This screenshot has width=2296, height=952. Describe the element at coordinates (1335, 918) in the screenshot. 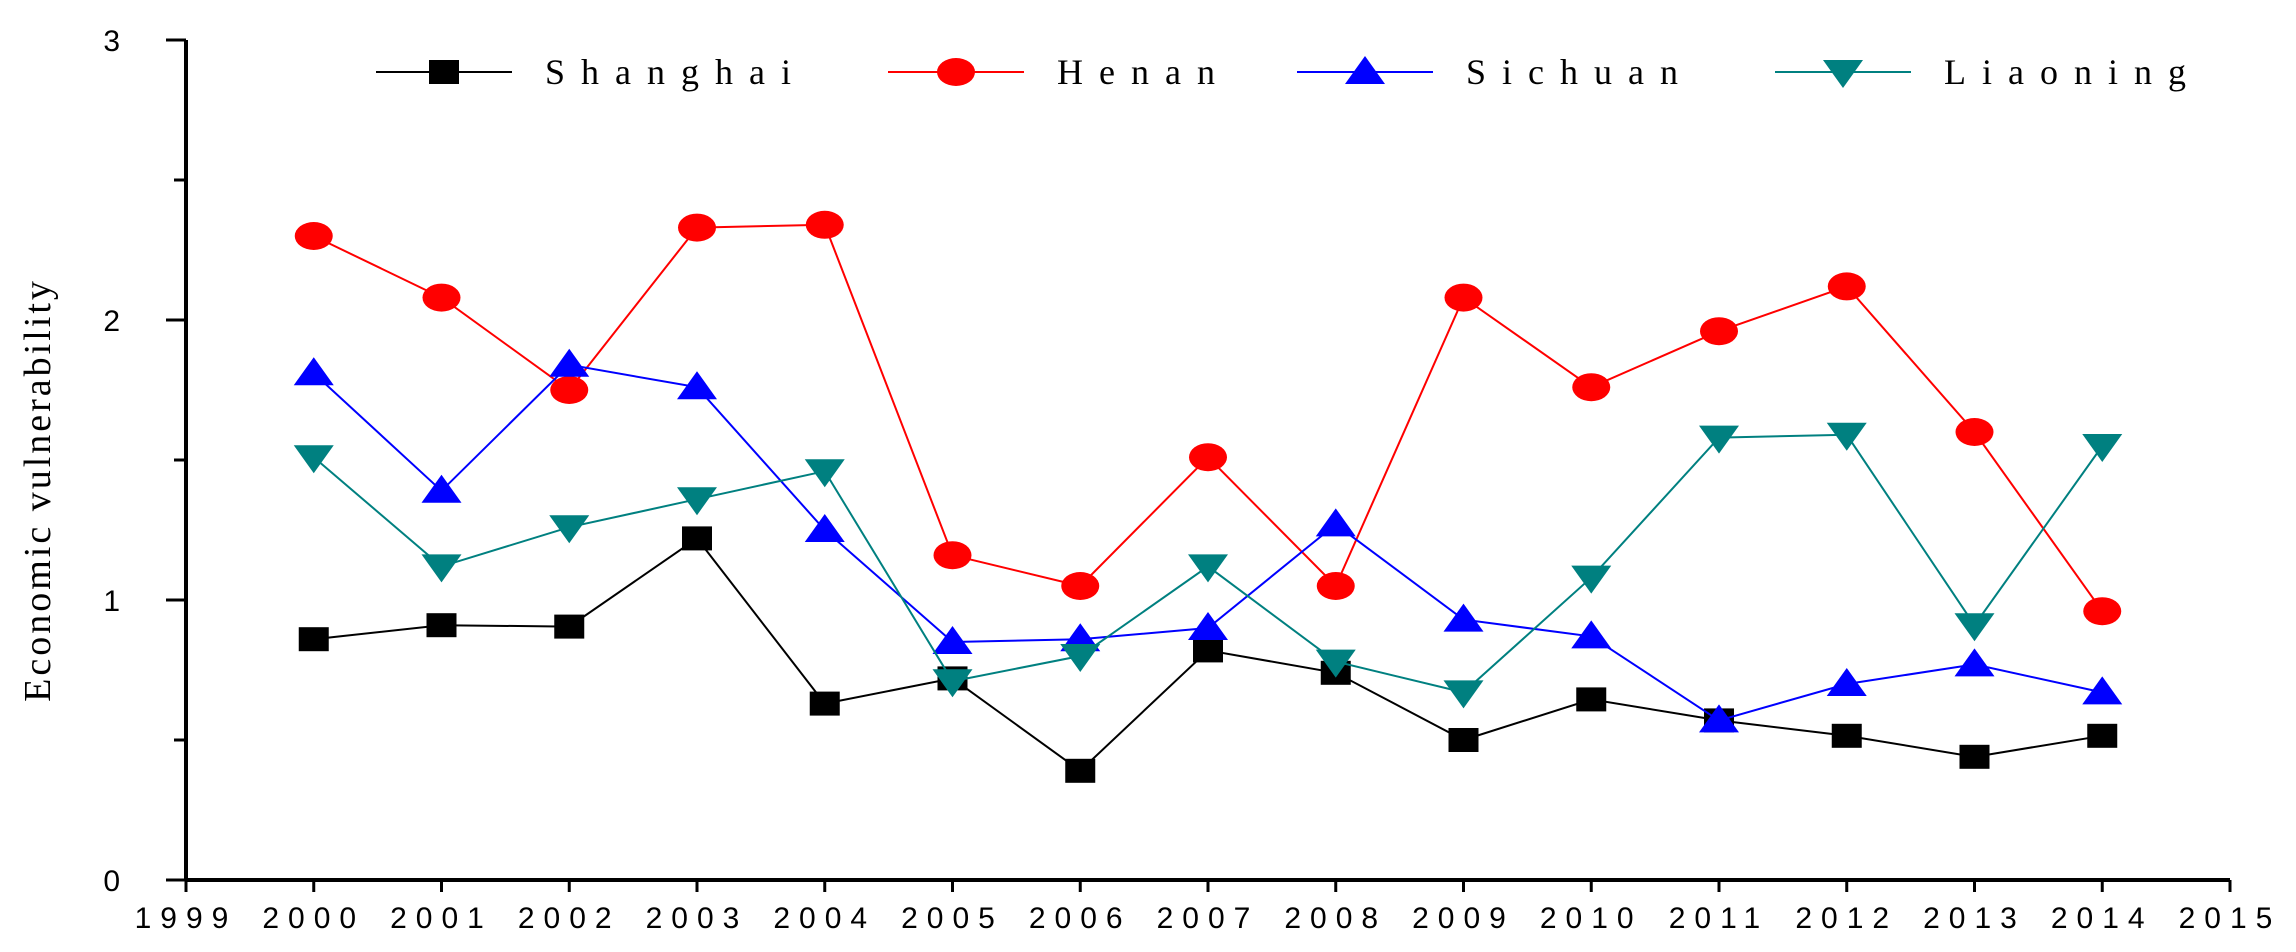

I see `x-tick-label: 2008` at that location.